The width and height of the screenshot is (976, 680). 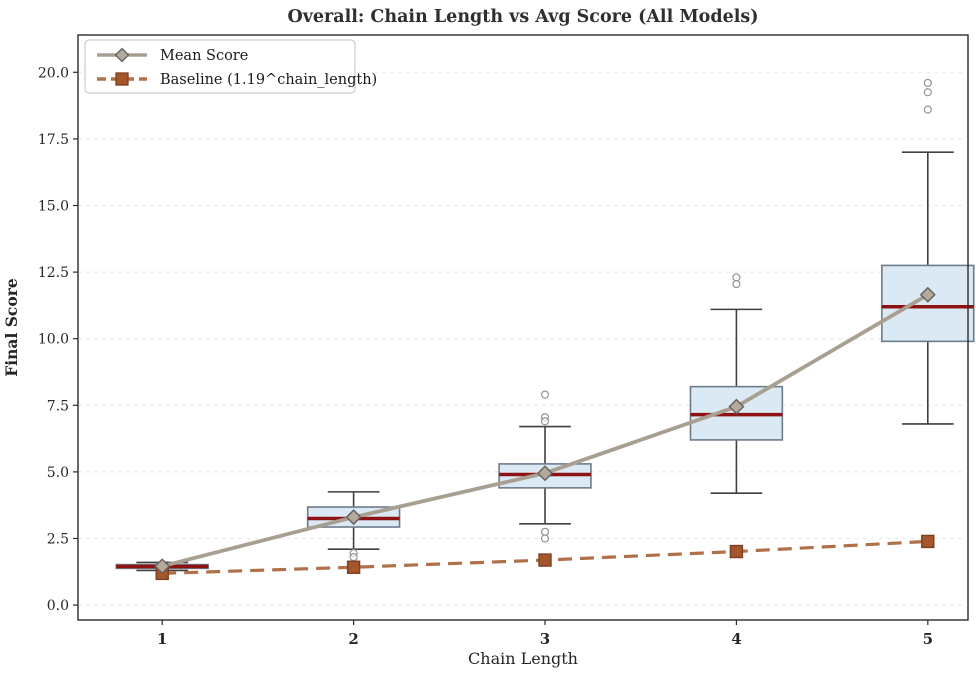 What do you see at coordinates (58, 606) in the screenshot?
I see `y-tick-label: 0.0` at bounding box center [58, 606].